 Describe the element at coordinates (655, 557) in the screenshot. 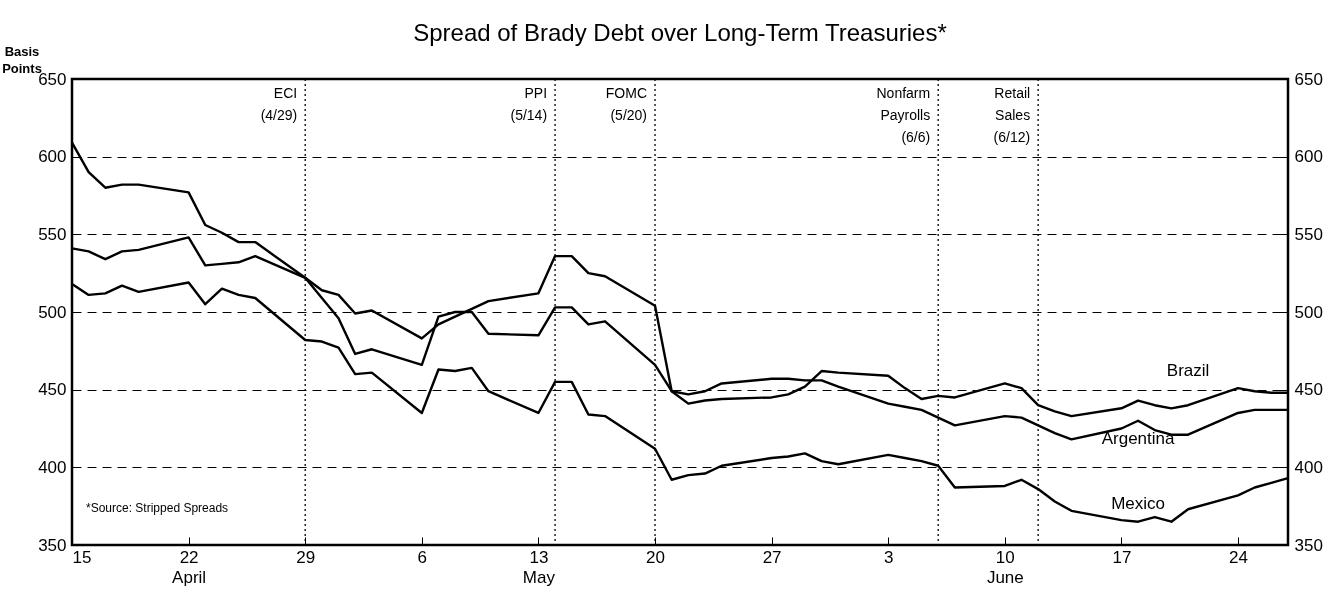

I see `x-tick-label: 20` at that location.